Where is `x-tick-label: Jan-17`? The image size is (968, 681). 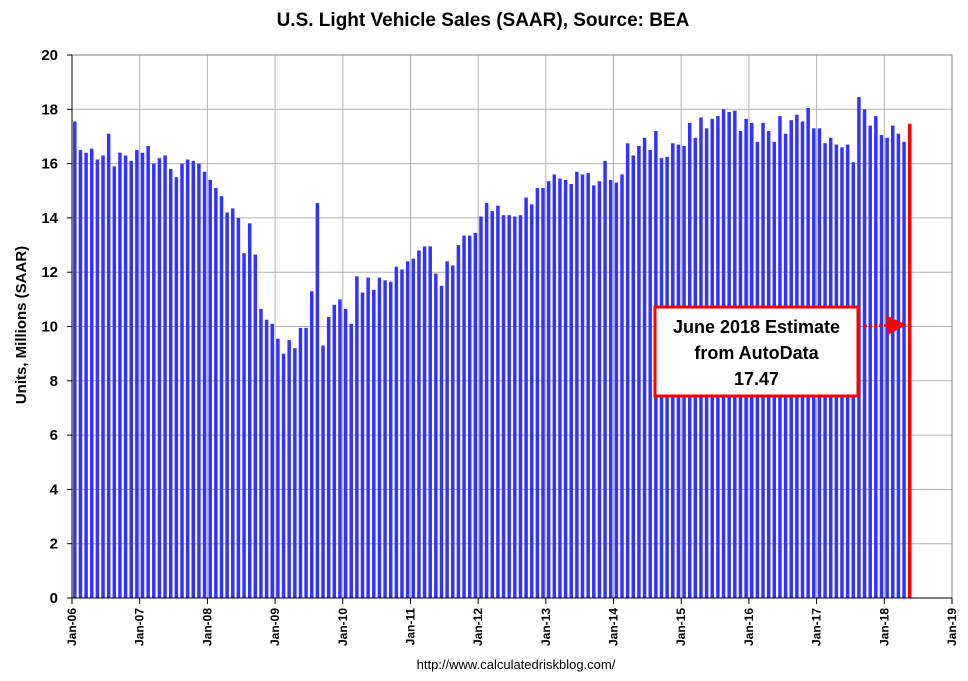
x-tick-label: Jan-17 is located at coordinates (817, 627).